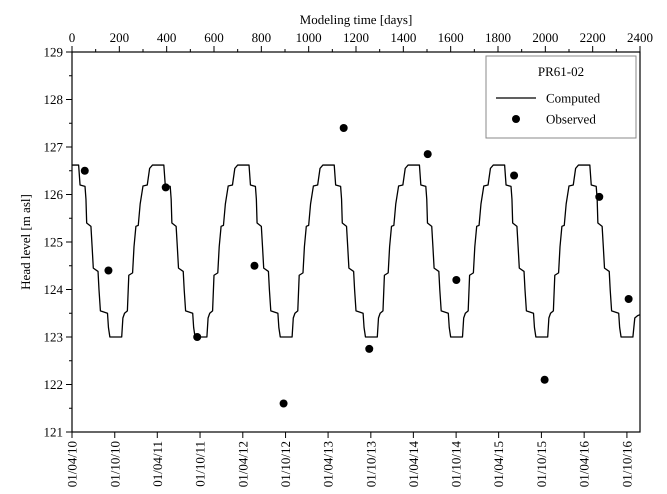 Image resolution: width=667 pixels, height=494 pixels. Describe the element at coordinates (53, 384) in the screenshot. I see `y-tick-label: 122` at that location.